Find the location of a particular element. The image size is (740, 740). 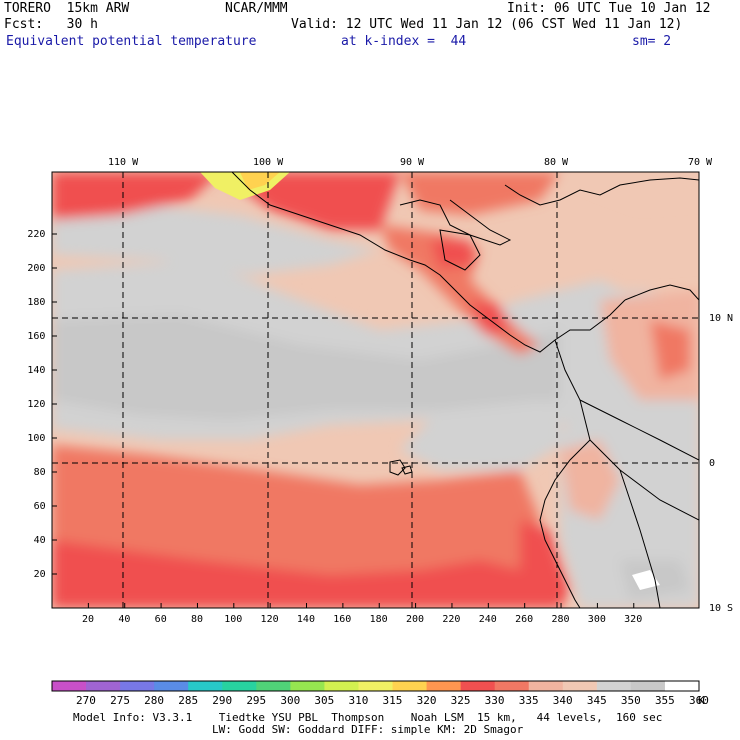

grid-x-label: 100 is located at coordinates (233, 619).